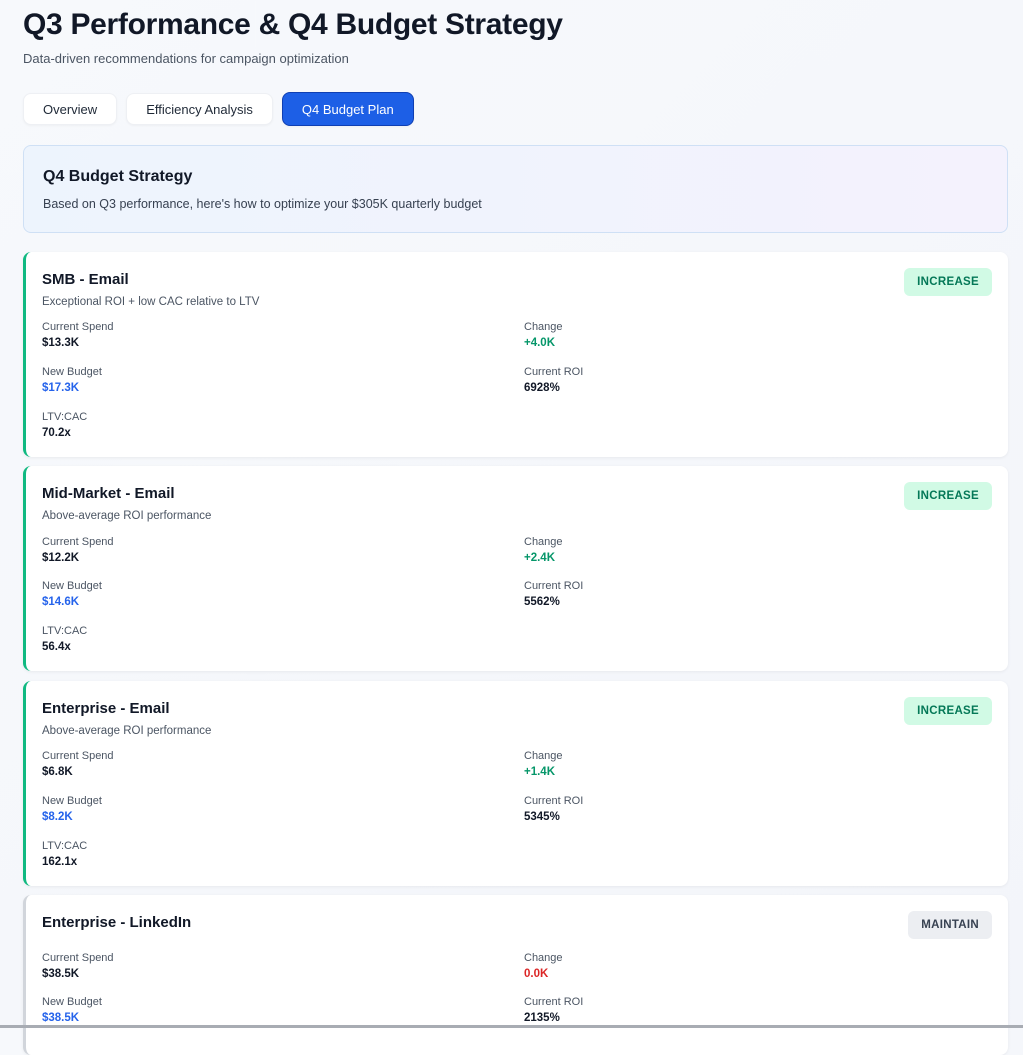 The height and width of the screenshot is (1055, 1023). What do you see at coordinates (511, 1026) in the screenshot?
I see `viewport-edge` at bounding box center [511, 1026].